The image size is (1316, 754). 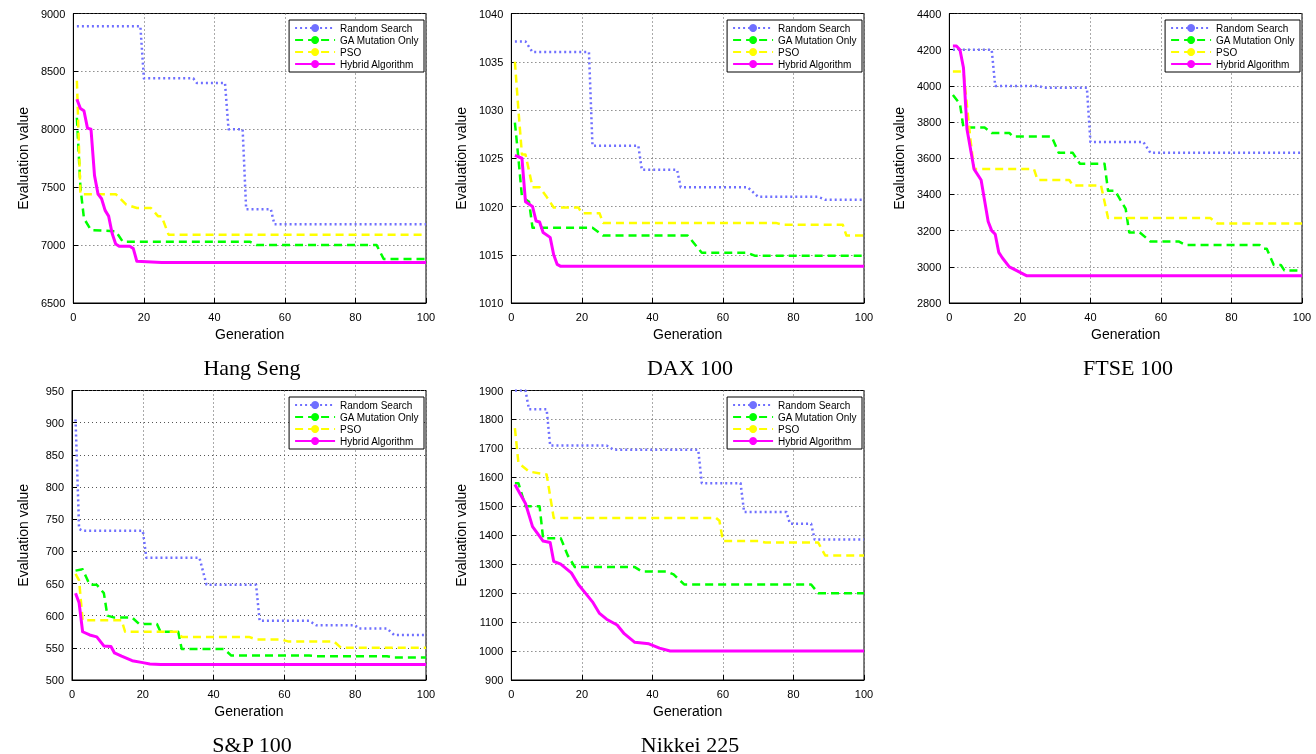 What do you see at coordinates (929, 194) in the screenshot?
I see `y-tick-label: 3400` at bounding box center [929, 194].